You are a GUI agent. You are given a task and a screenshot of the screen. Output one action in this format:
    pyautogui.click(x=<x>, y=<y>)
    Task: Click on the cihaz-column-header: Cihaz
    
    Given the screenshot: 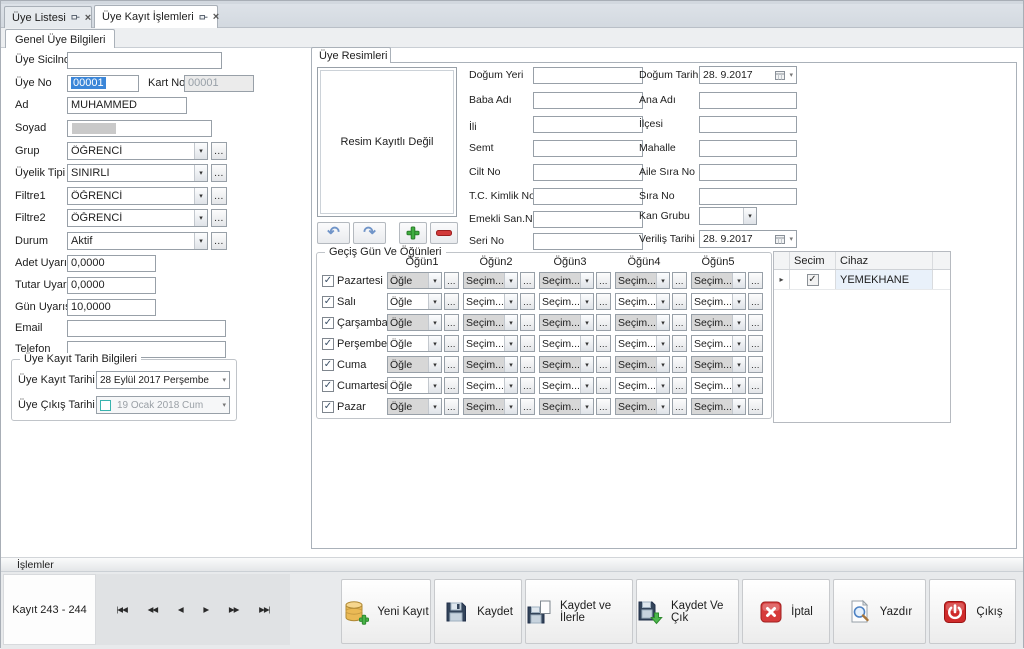 What is the action you would take?
    pyautogui.click(x=884, y=260)
    